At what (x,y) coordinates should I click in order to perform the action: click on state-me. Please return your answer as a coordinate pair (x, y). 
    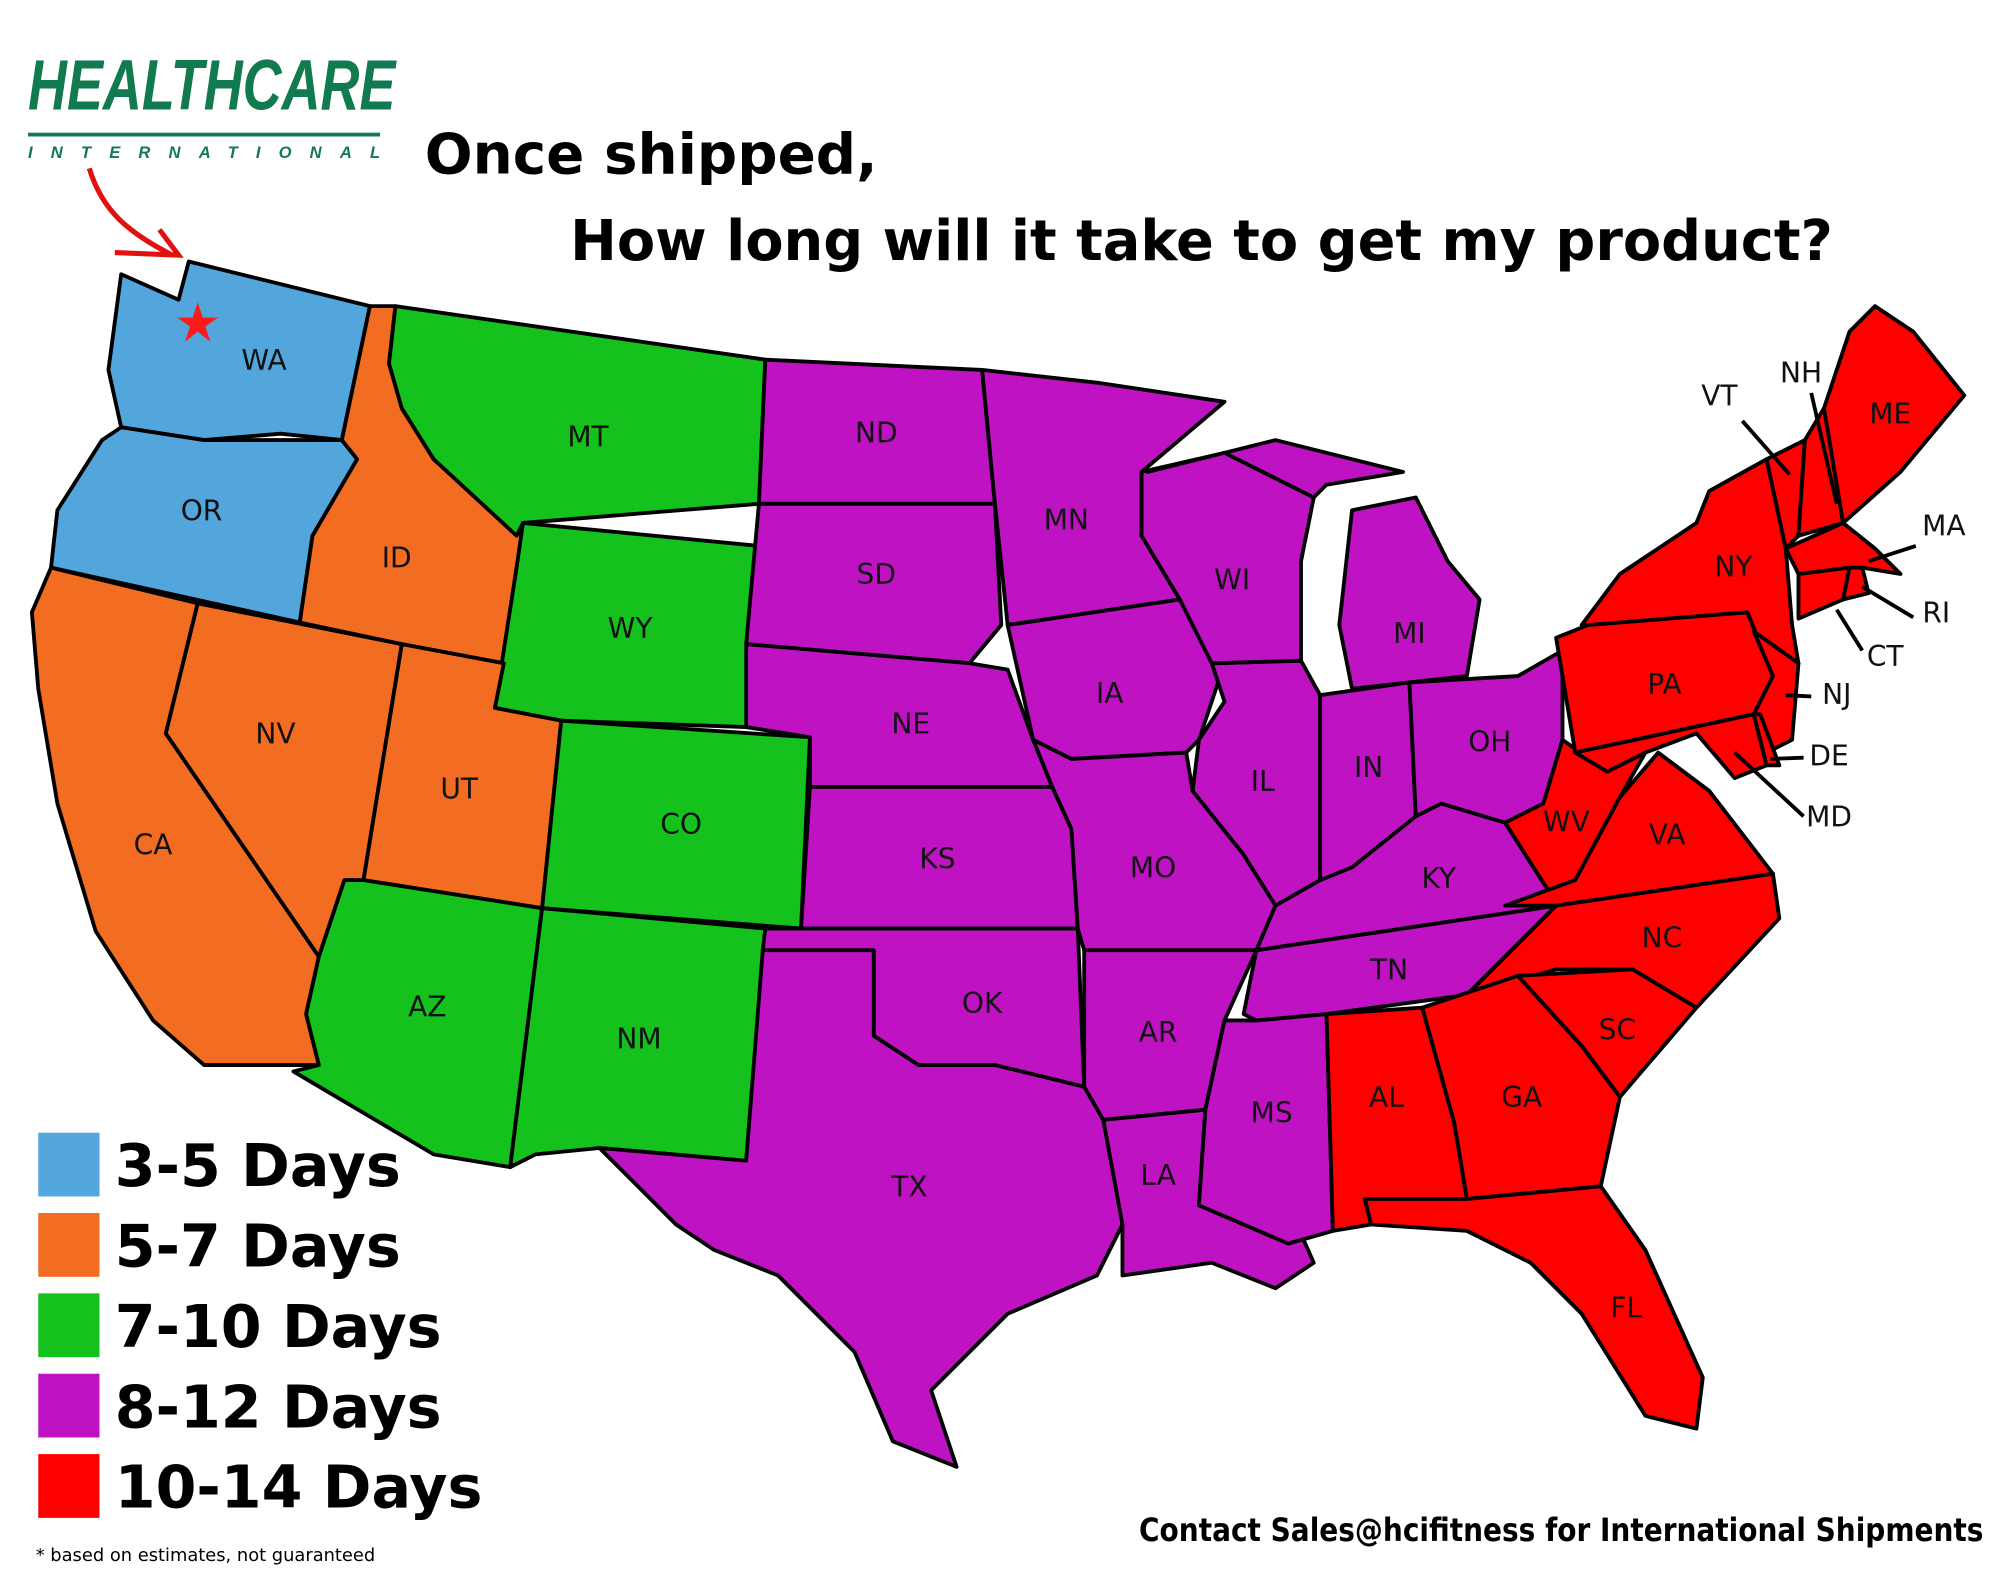
    Looking at the image, I should click on (1894, 414).